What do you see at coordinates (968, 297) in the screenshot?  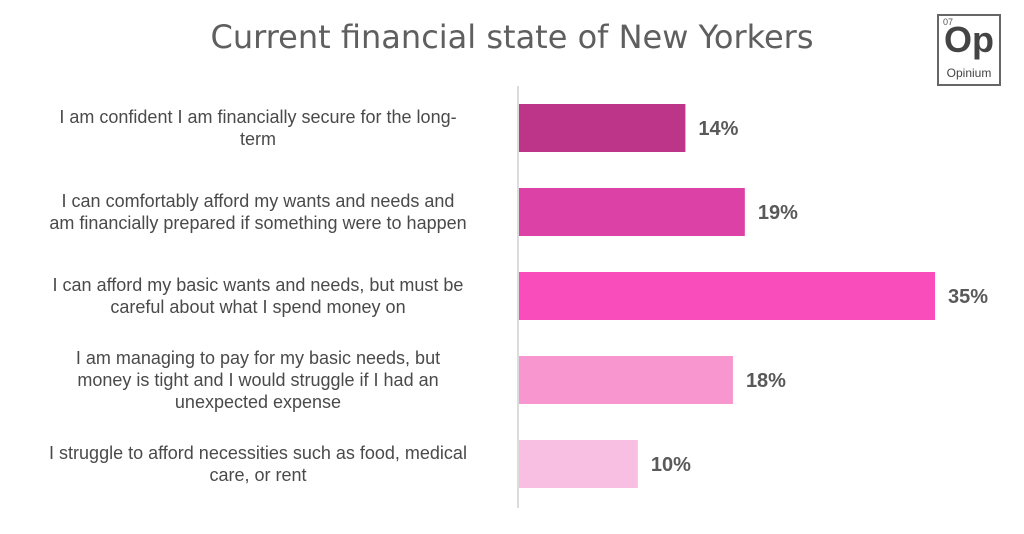 I see `data-label: 35%` at bounding box center [968, 297].